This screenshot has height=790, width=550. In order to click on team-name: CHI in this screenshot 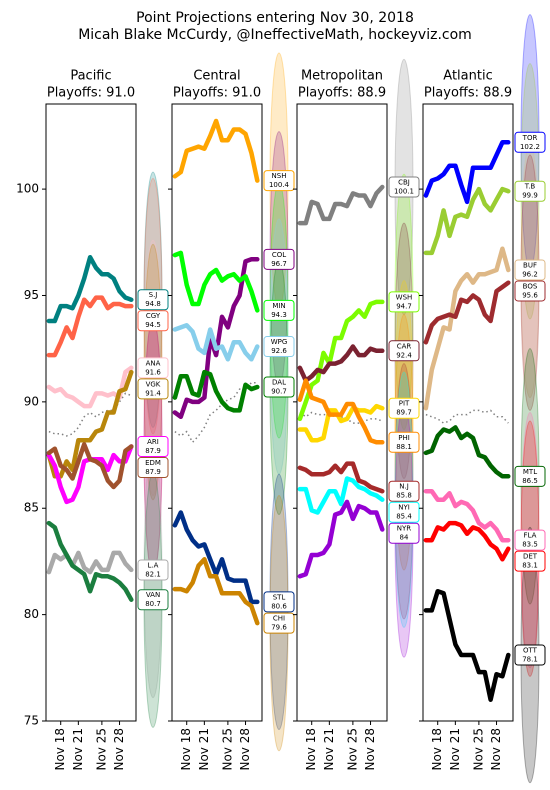, I will do `click(279, 619)`.